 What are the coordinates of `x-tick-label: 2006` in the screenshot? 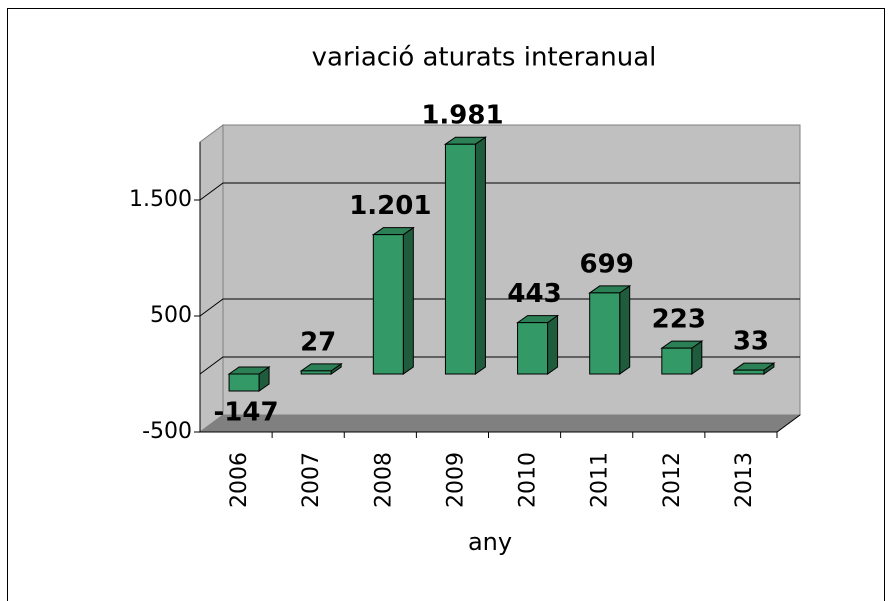 It's located at (239, 480).